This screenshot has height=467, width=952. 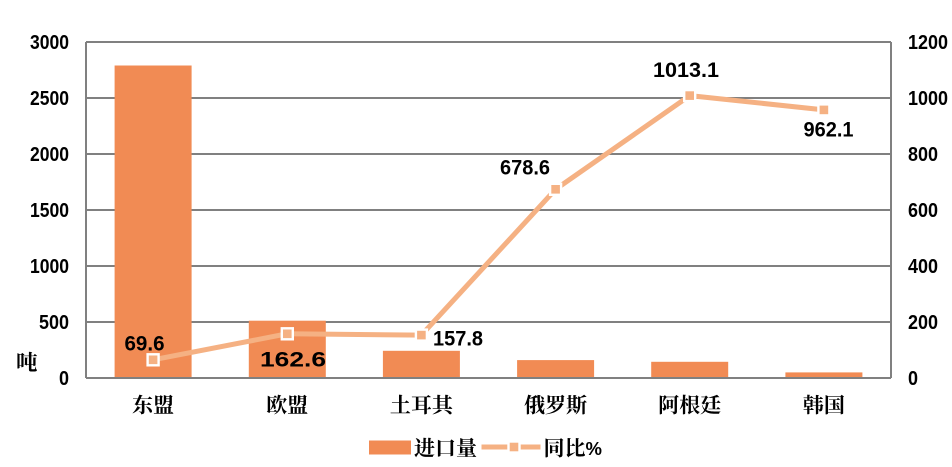 I want to click on svg-text: 157.8, so click(x=458, y=339).